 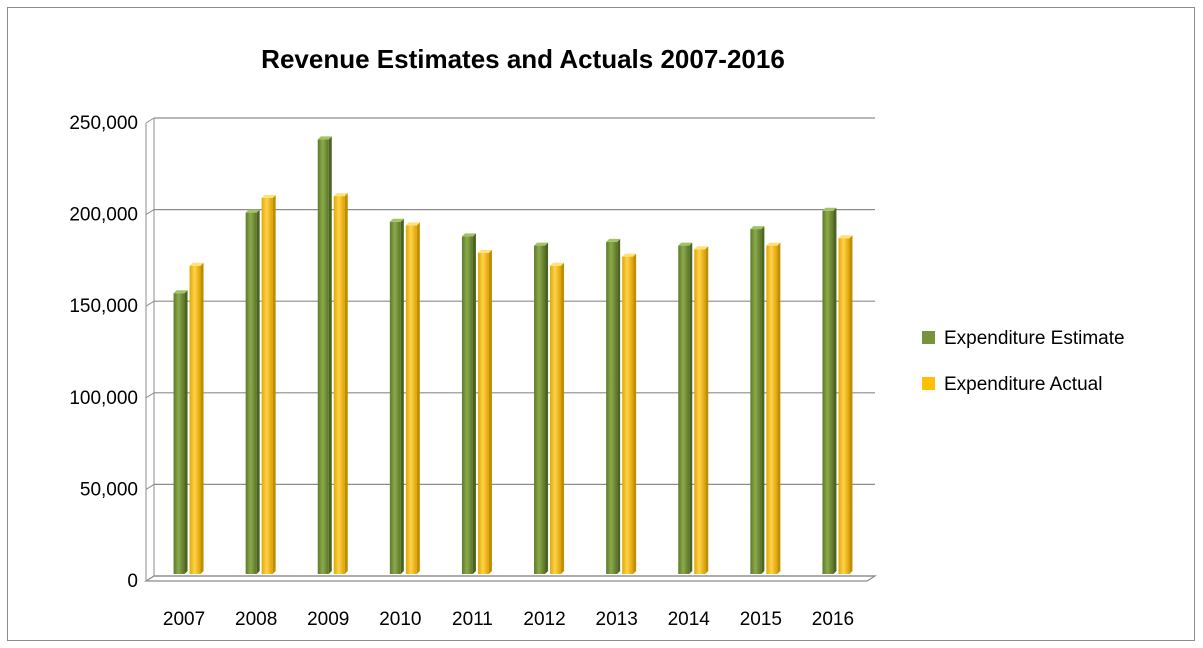 What do you see at coordinates (833, 619) in the screenshot?
I see `x-tick-label: 2016` at bounding box center [833, 619].